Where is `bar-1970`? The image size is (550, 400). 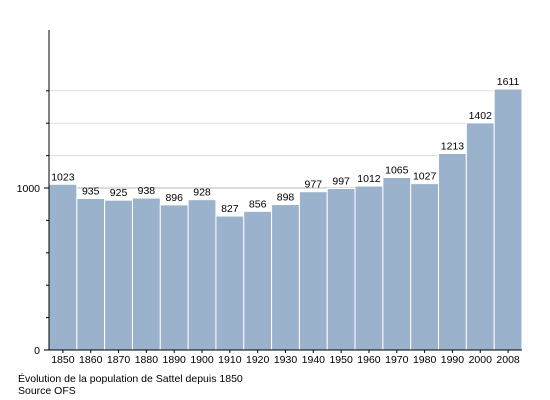 bar-1970 is located at coordinates (397, 263).